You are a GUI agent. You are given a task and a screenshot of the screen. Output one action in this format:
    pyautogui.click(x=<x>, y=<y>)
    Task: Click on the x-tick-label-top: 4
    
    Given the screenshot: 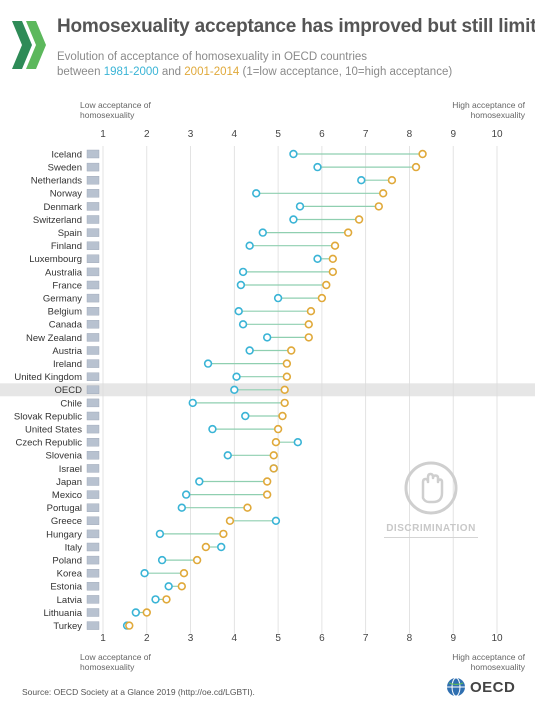 What is the action you would take?
    pyautogui.click(x=235, y=134)
    